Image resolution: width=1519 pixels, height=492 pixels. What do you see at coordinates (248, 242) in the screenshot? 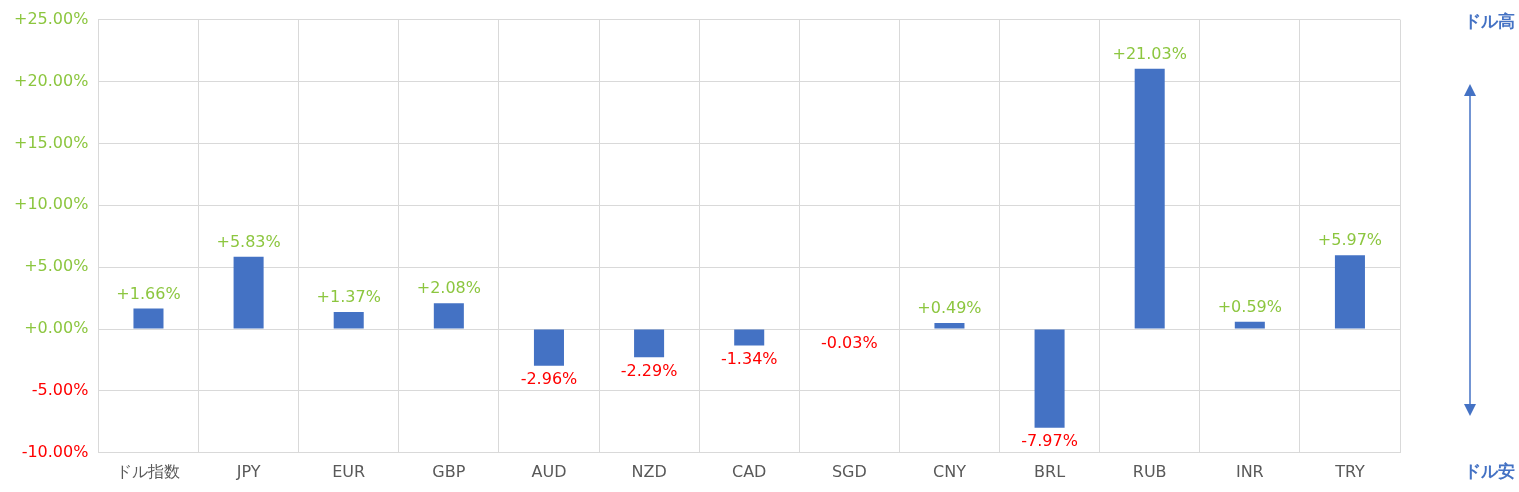
I see `data-label: +5.83%` at bounding box center [248, 242].